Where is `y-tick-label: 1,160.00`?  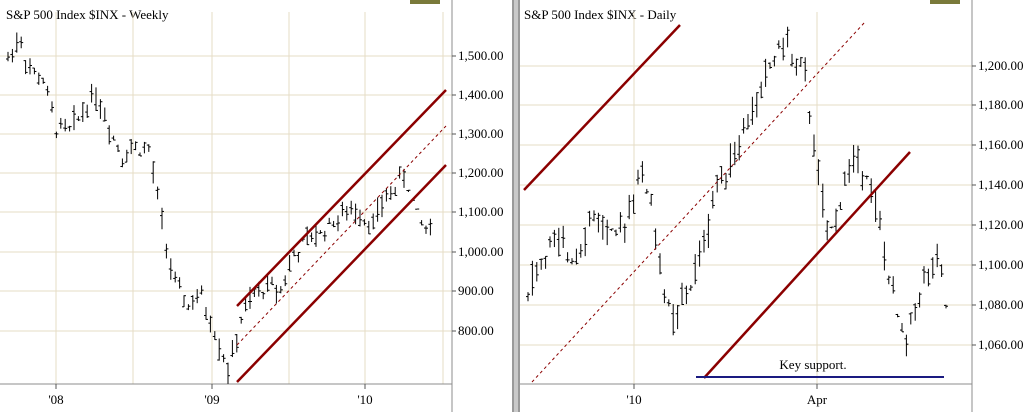 y-tick-label: 1,160.00 is located at coordinates (1001, 144).